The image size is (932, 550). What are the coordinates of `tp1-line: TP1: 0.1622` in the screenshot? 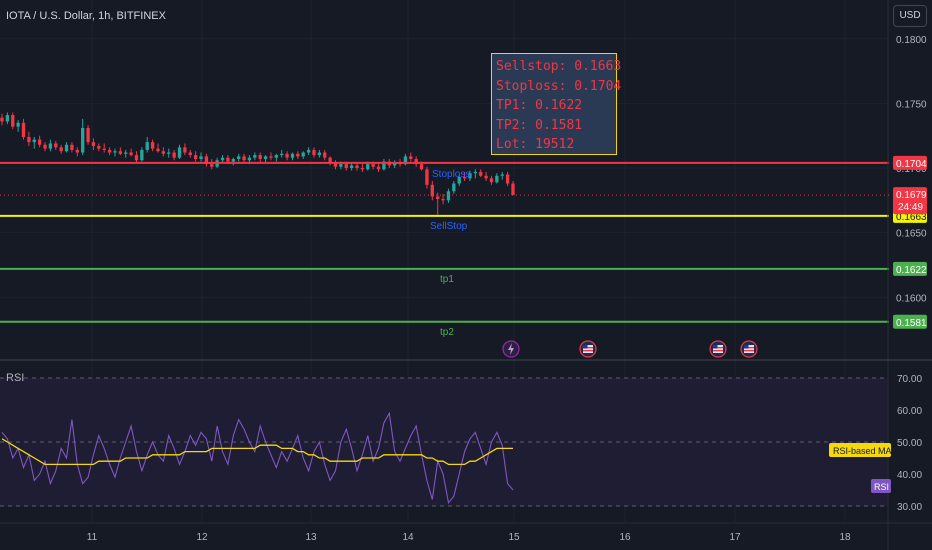 It's located at (539, 105).